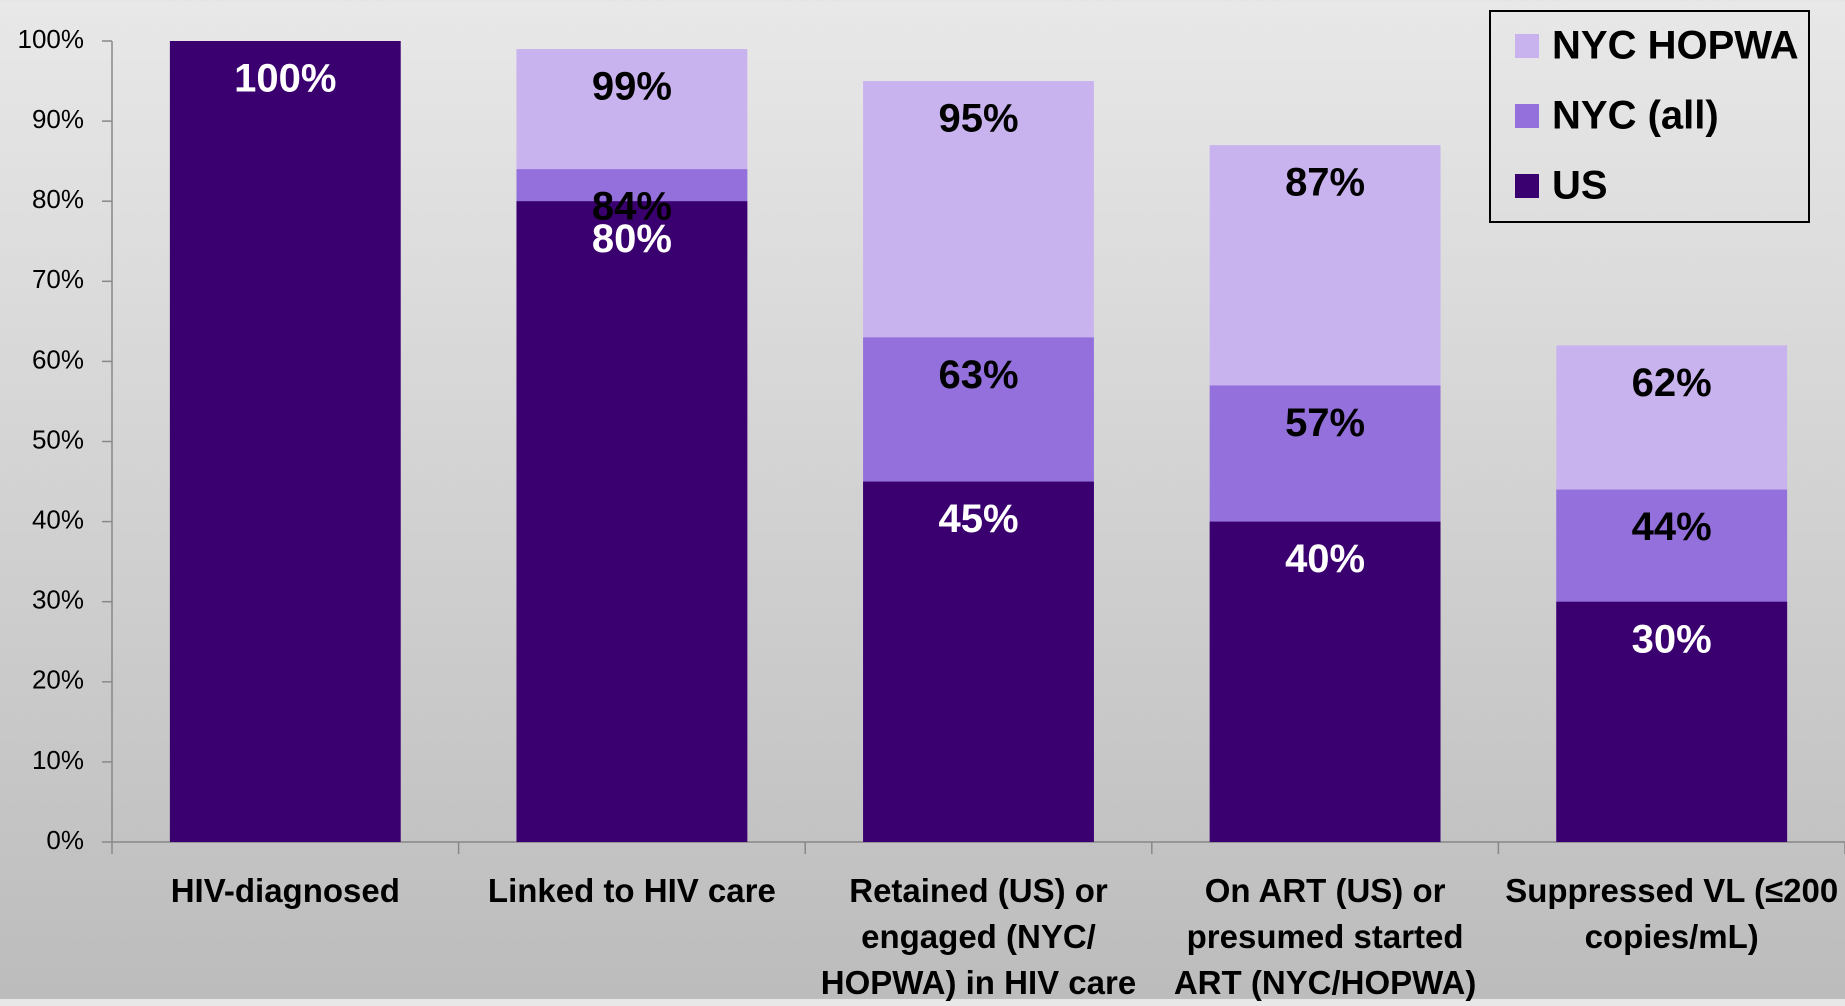 Image resolution: width=1845 pixels, height=1006 pixels. Describe the element at coordinates (285, 890) in the screenshot. I see `x-tick-label: HIV-diagnosed` at that location.